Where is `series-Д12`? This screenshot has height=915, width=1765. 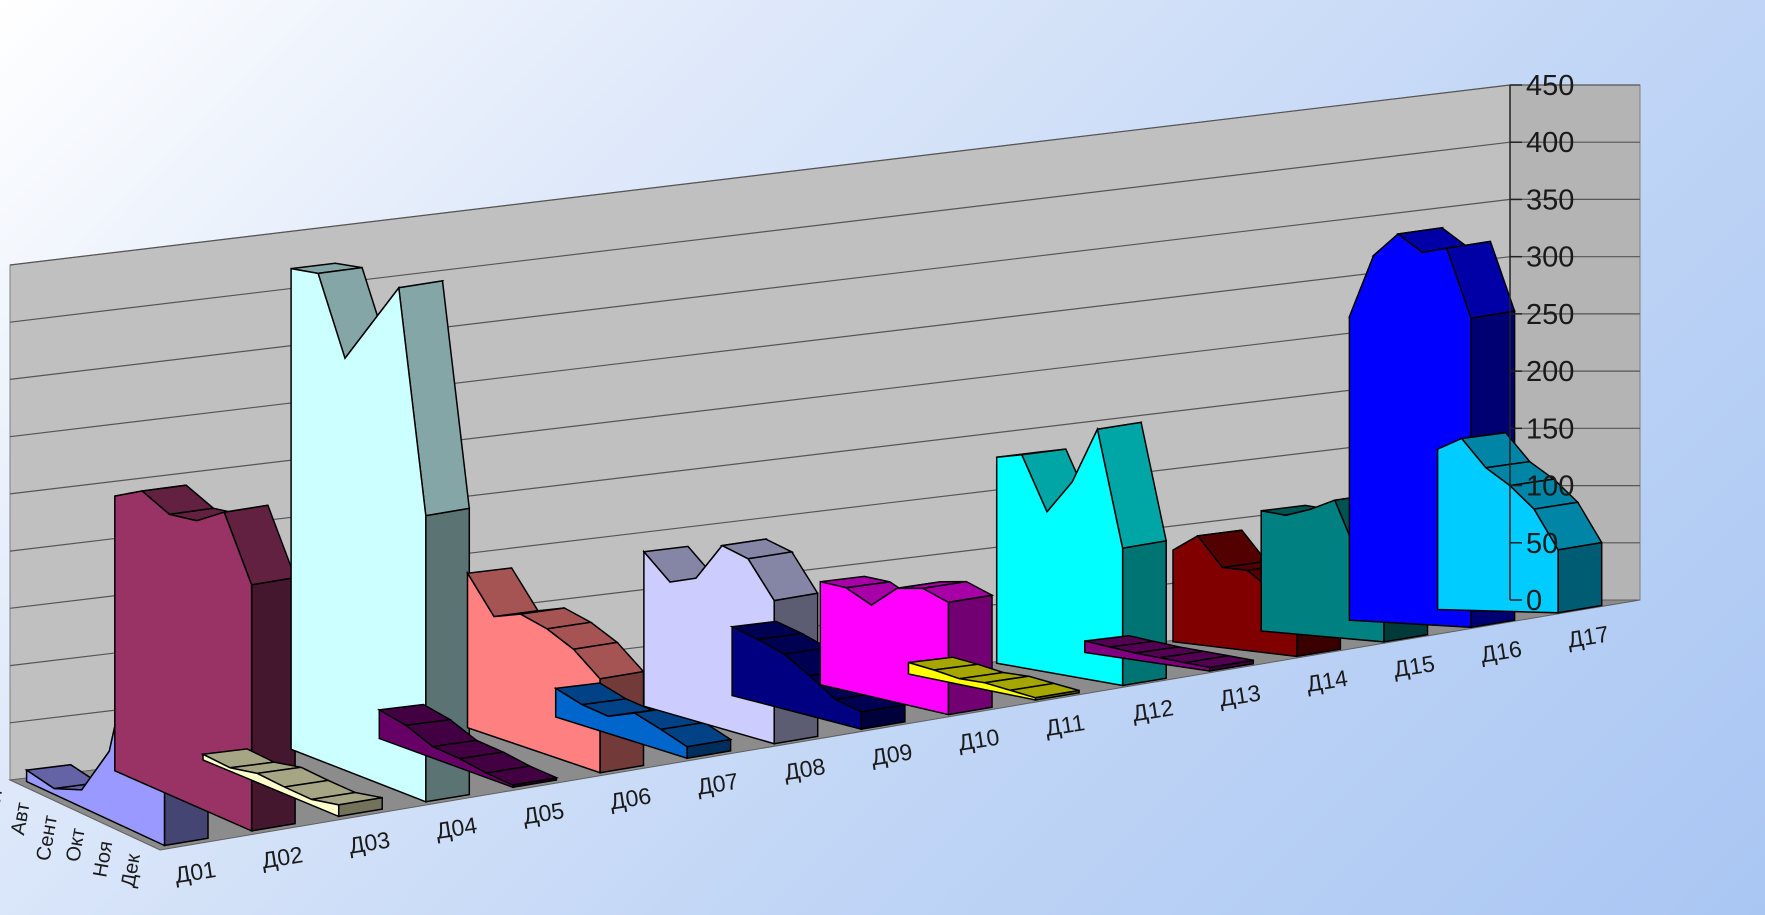 series-Д12 is located at coordinates (1081, 554).